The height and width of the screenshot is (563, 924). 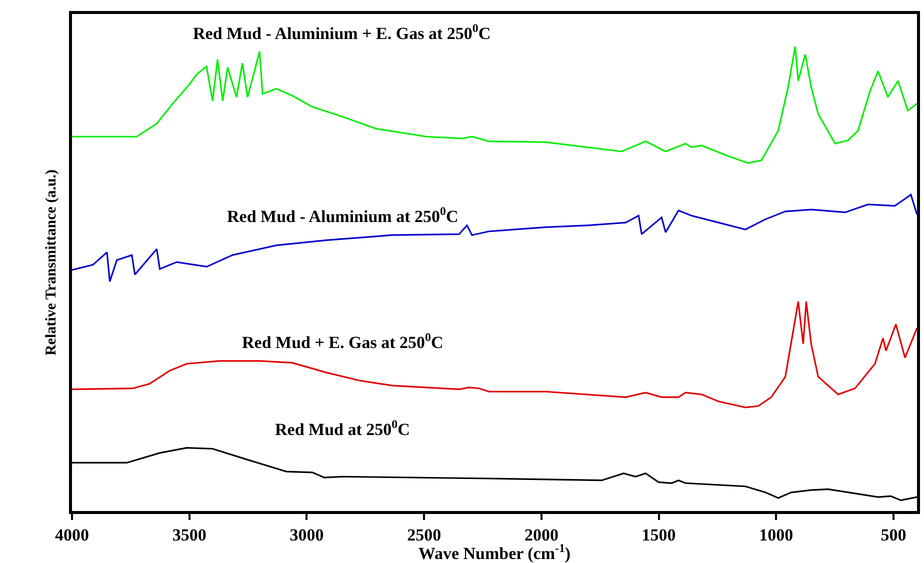 What do you see at coordinates (893, 534) in the screenshot?
I see `x-tick-label: 500` at bounding box center [893, 534].